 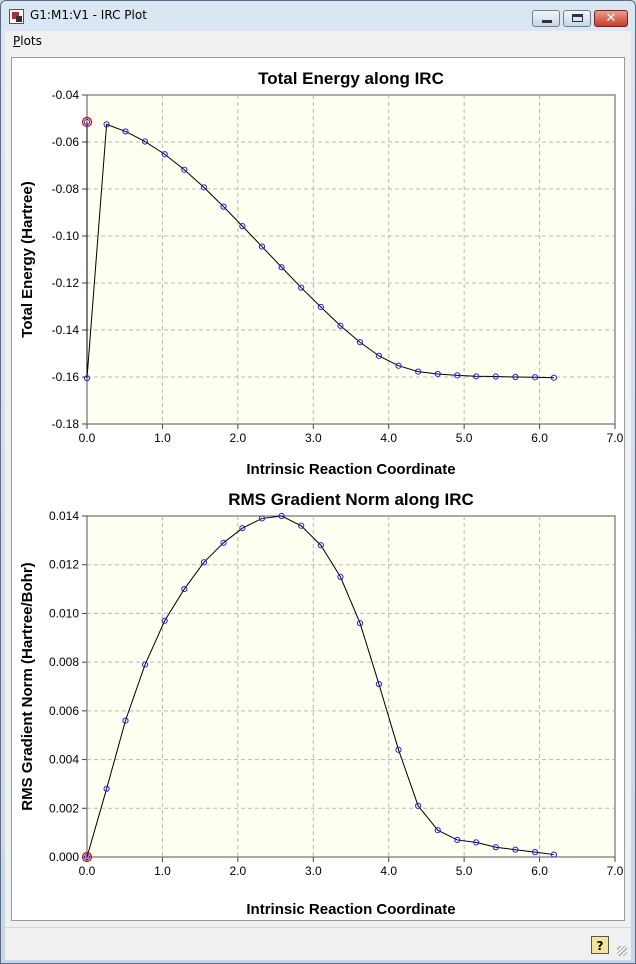 I want to click on menu-plots: Plots, so click(x=27, y=41).